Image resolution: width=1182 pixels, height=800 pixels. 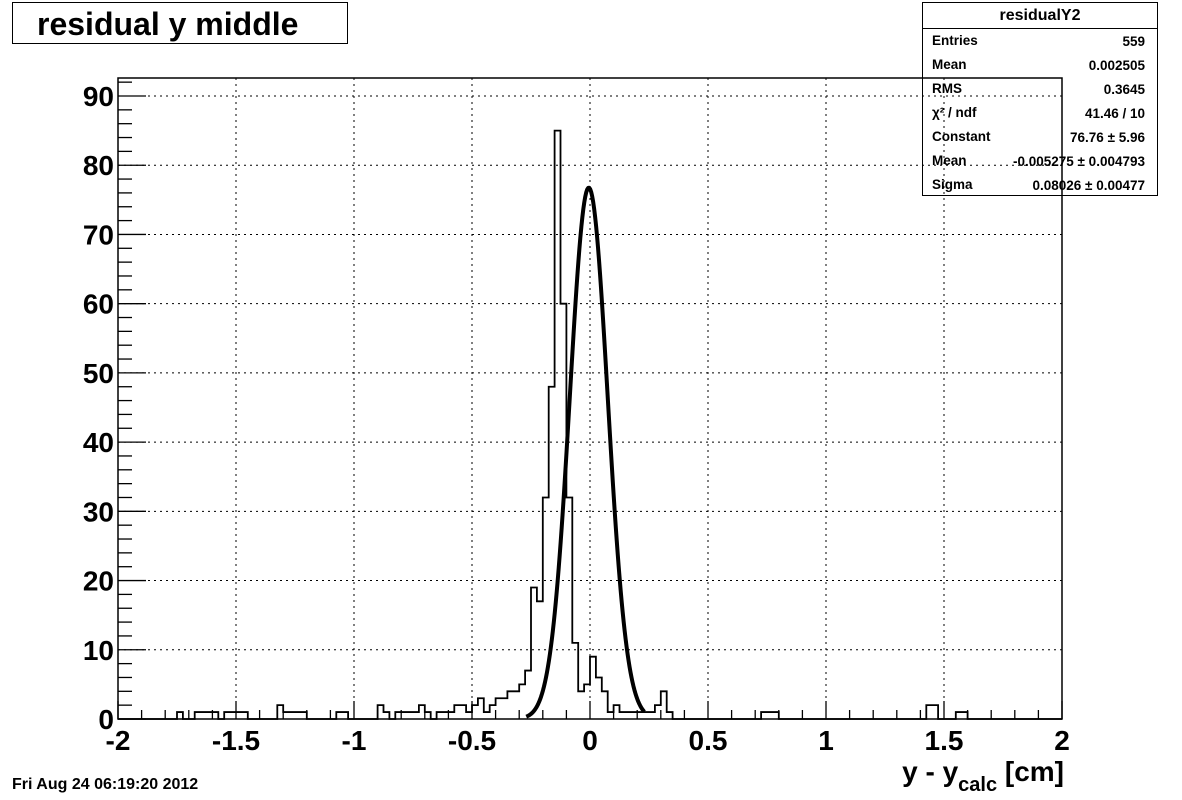 What do you see at coordinates (354, 740) in the screenshot?
I see `x-tick-label: -1` at bounding box center [354, 740].